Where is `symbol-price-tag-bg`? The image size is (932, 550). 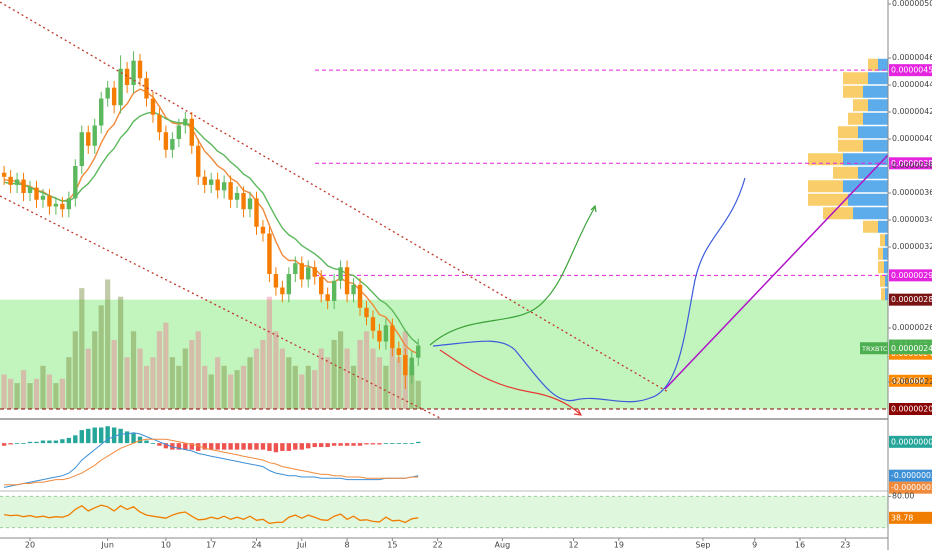
symbol-price-tag-bg is located at coordinates (910, 348).